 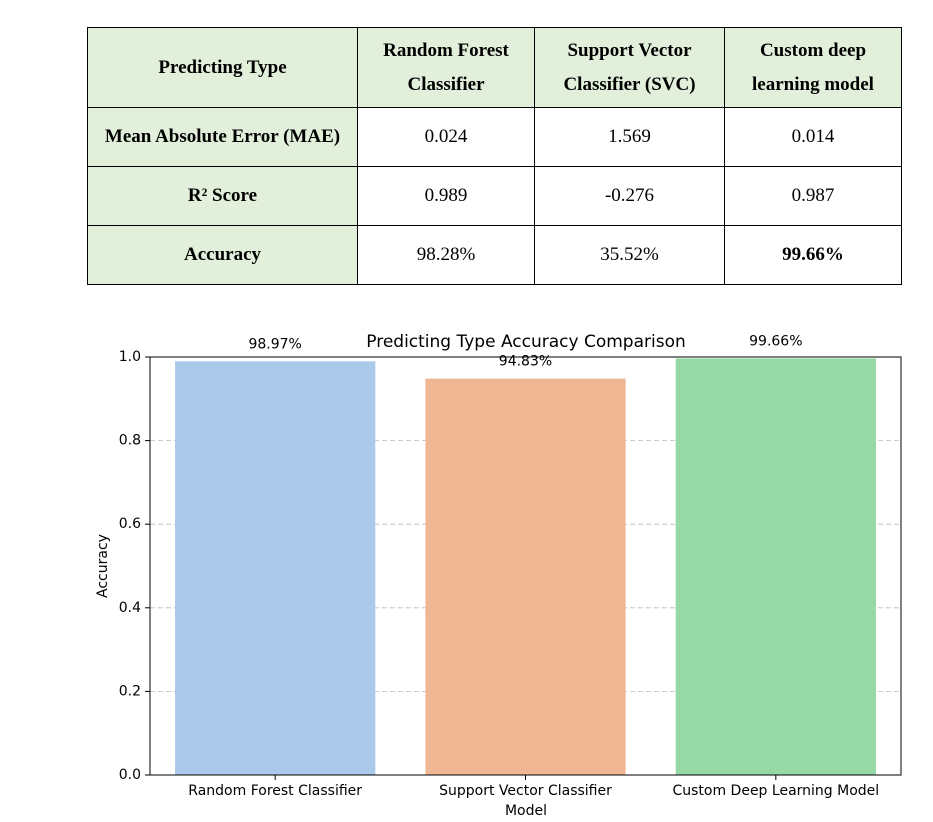 I want to click on y-tick-label: 0.8, so click(x=130, y=441).